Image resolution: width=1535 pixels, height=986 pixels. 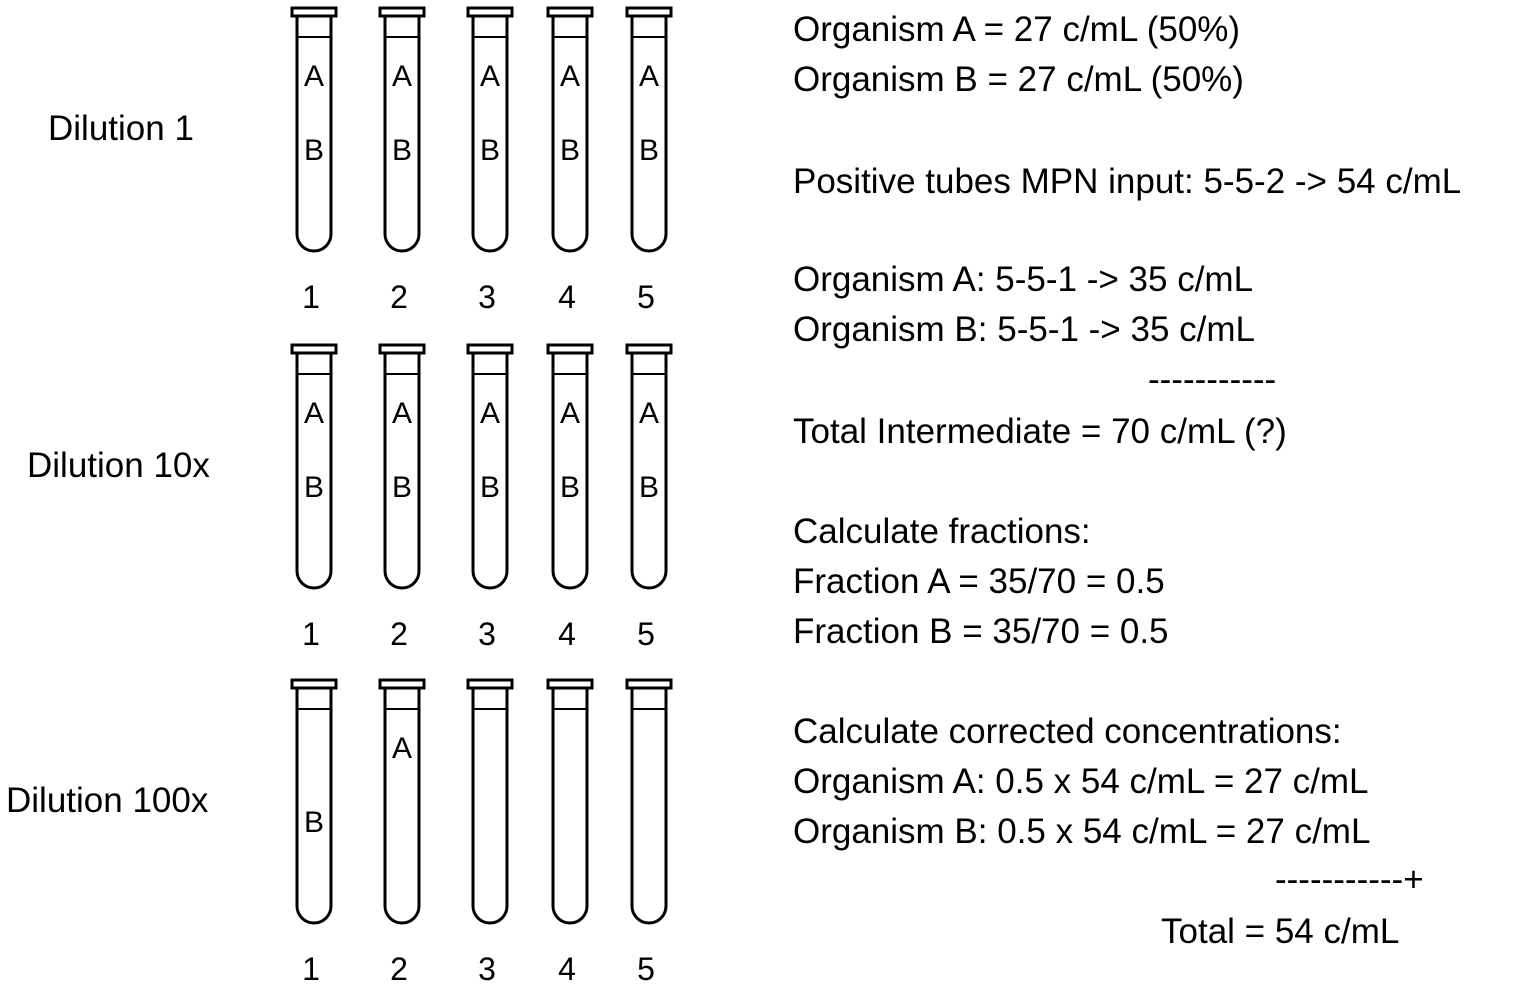 What do you see at coordinates (118, 465) in the screenshot?
I see `dilution-label: Dilution 10x` at bounding box center [118, 465].